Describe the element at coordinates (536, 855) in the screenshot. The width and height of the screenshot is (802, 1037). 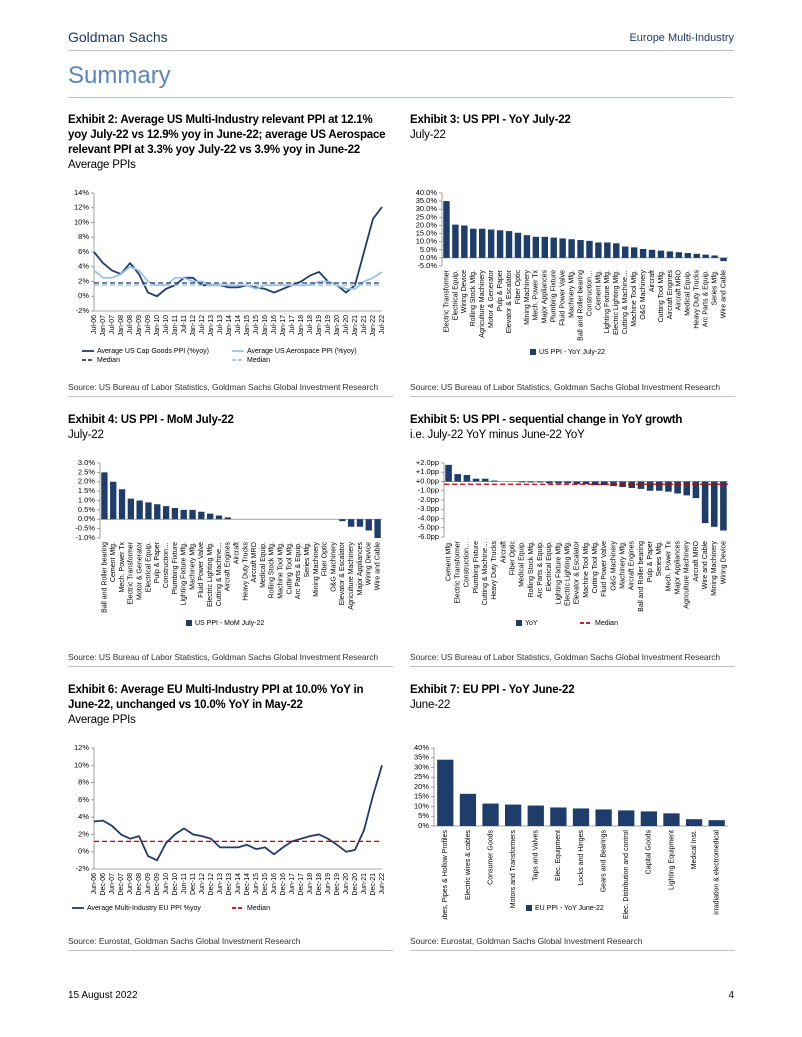
I see `x-tick-label: Taps and Valves` at that location.